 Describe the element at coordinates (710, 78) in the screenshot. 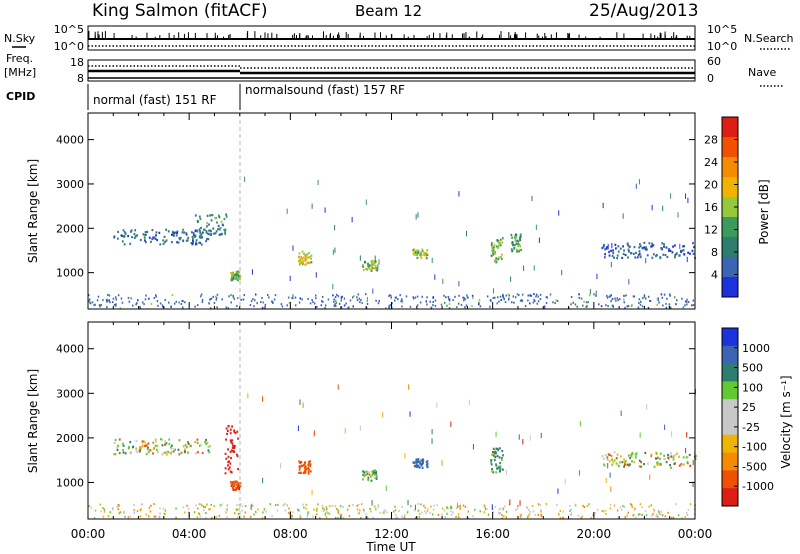

I see `nave-tick-bottom: 0` at that location.